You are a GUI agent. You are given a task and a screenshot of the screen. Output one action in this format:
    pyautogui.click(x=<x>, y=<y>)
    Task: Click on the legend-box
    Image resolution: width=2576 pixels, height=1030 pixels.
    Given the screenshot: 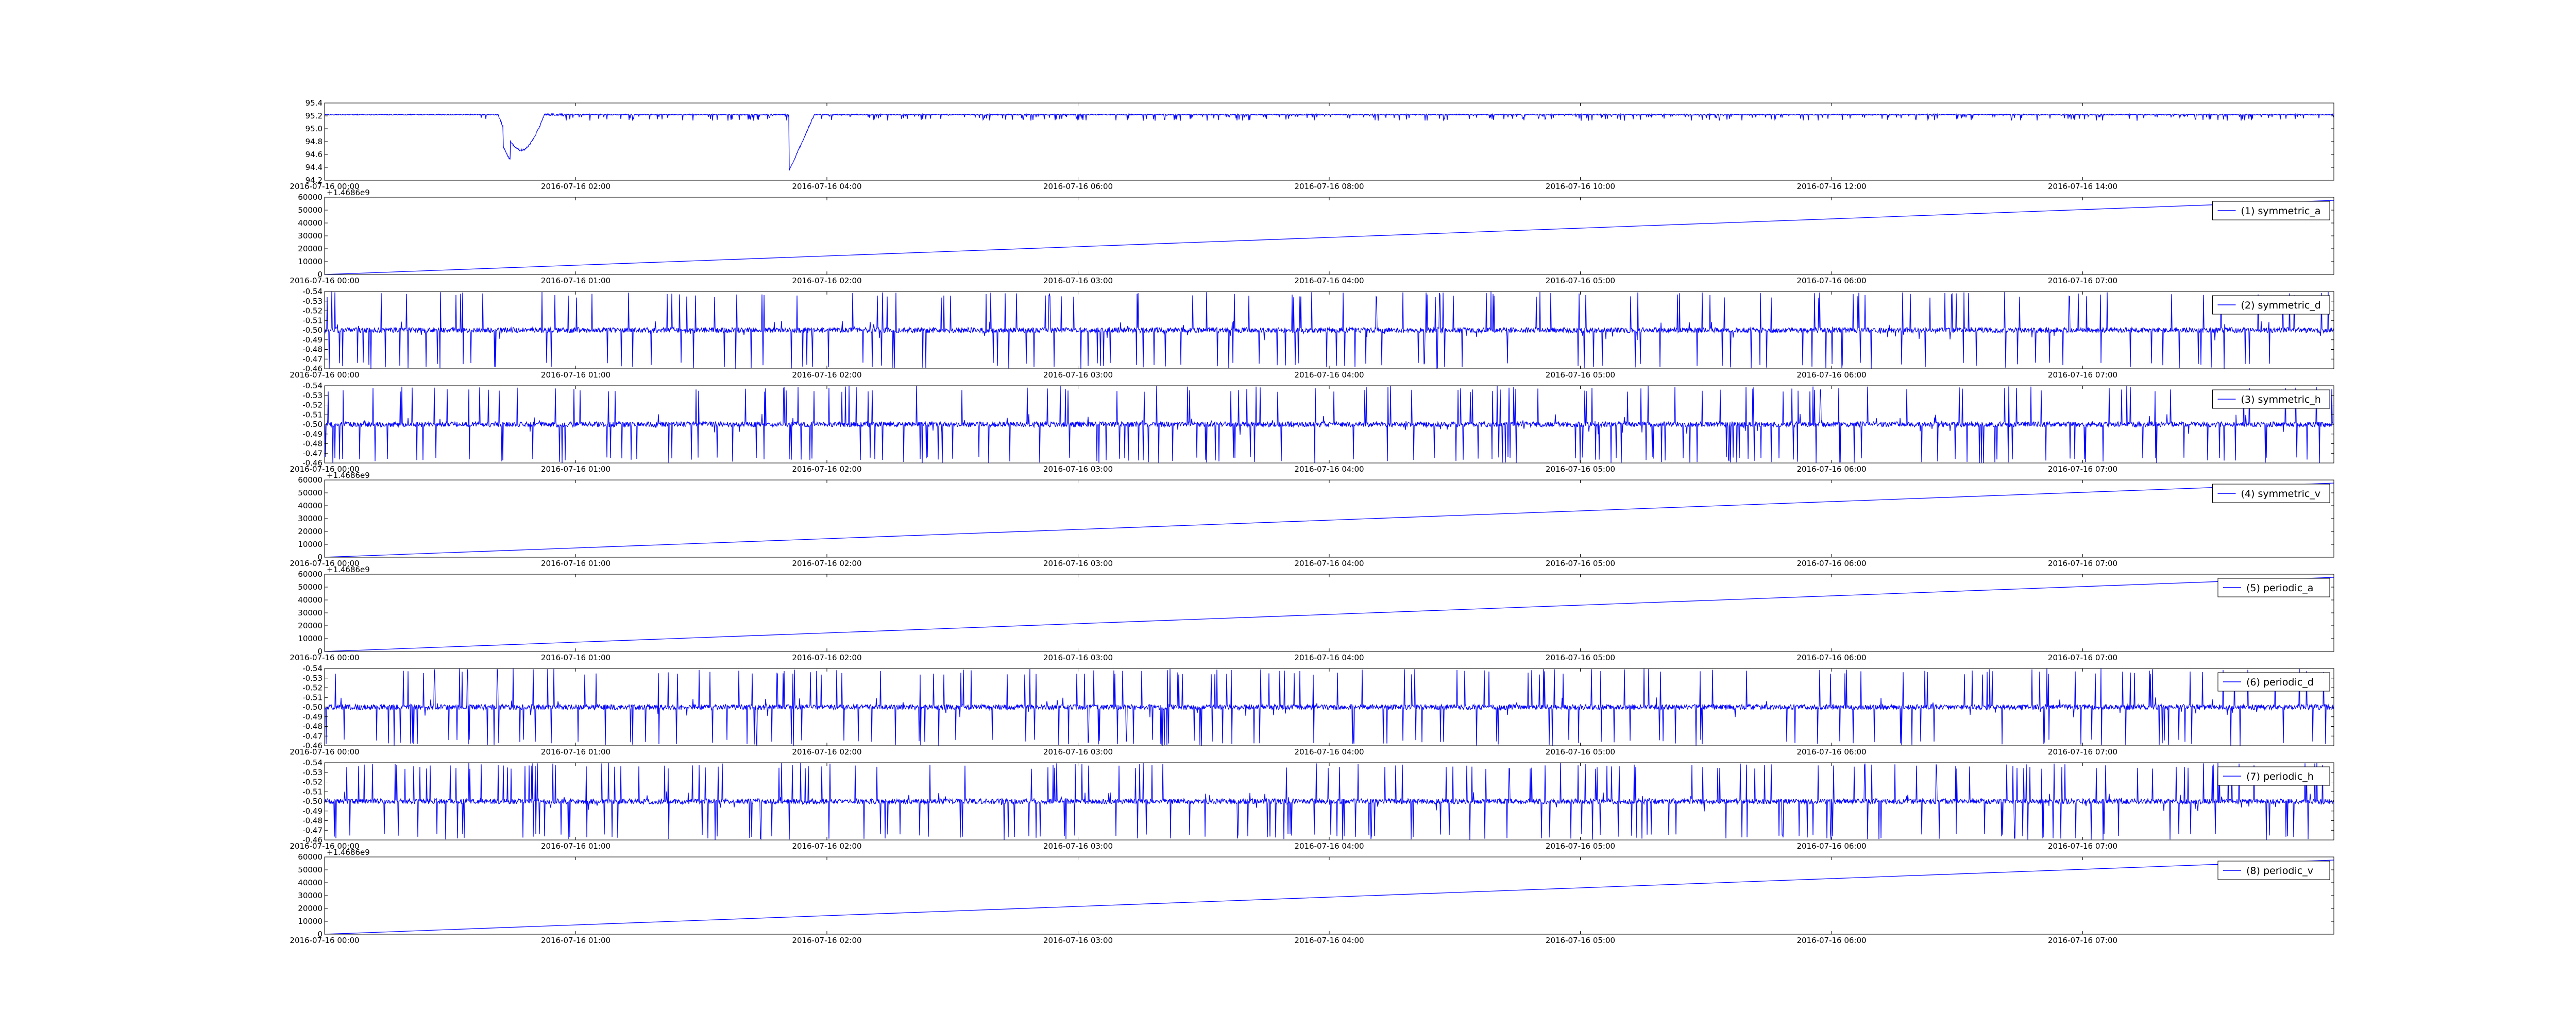 What is the action you would take?
    pyautogui.click(x=2273, y=587)
    